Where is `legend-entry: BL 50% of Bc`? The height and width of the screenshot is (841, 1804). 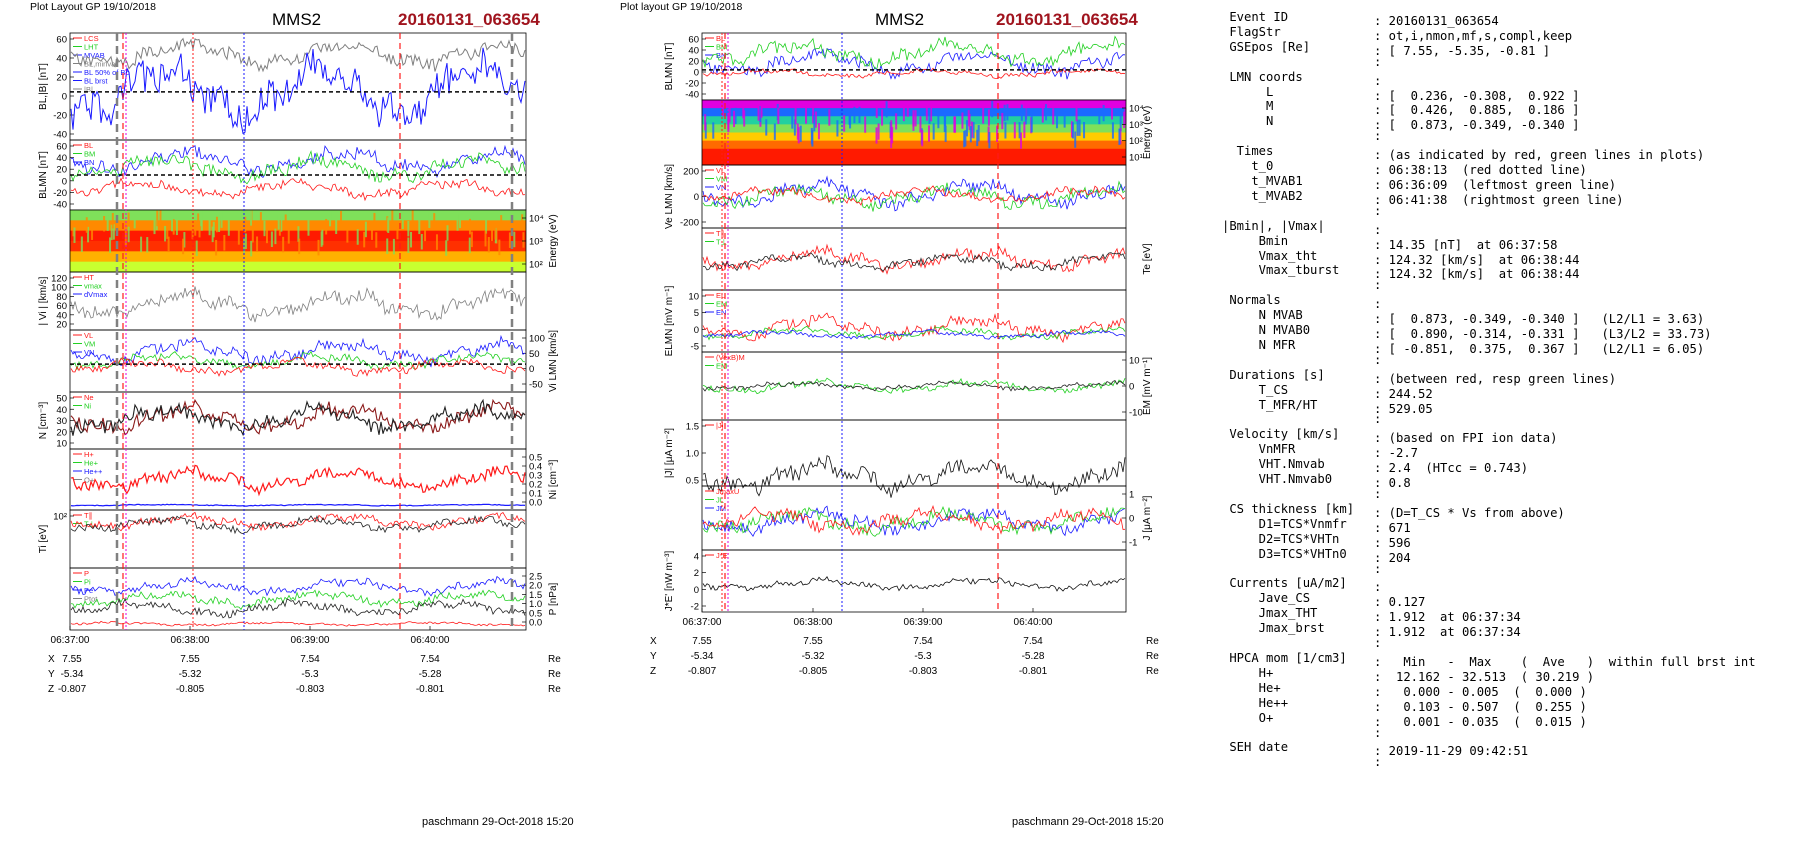 legend-entry: BL 50% of Bc is located at coordinates (106, 72).